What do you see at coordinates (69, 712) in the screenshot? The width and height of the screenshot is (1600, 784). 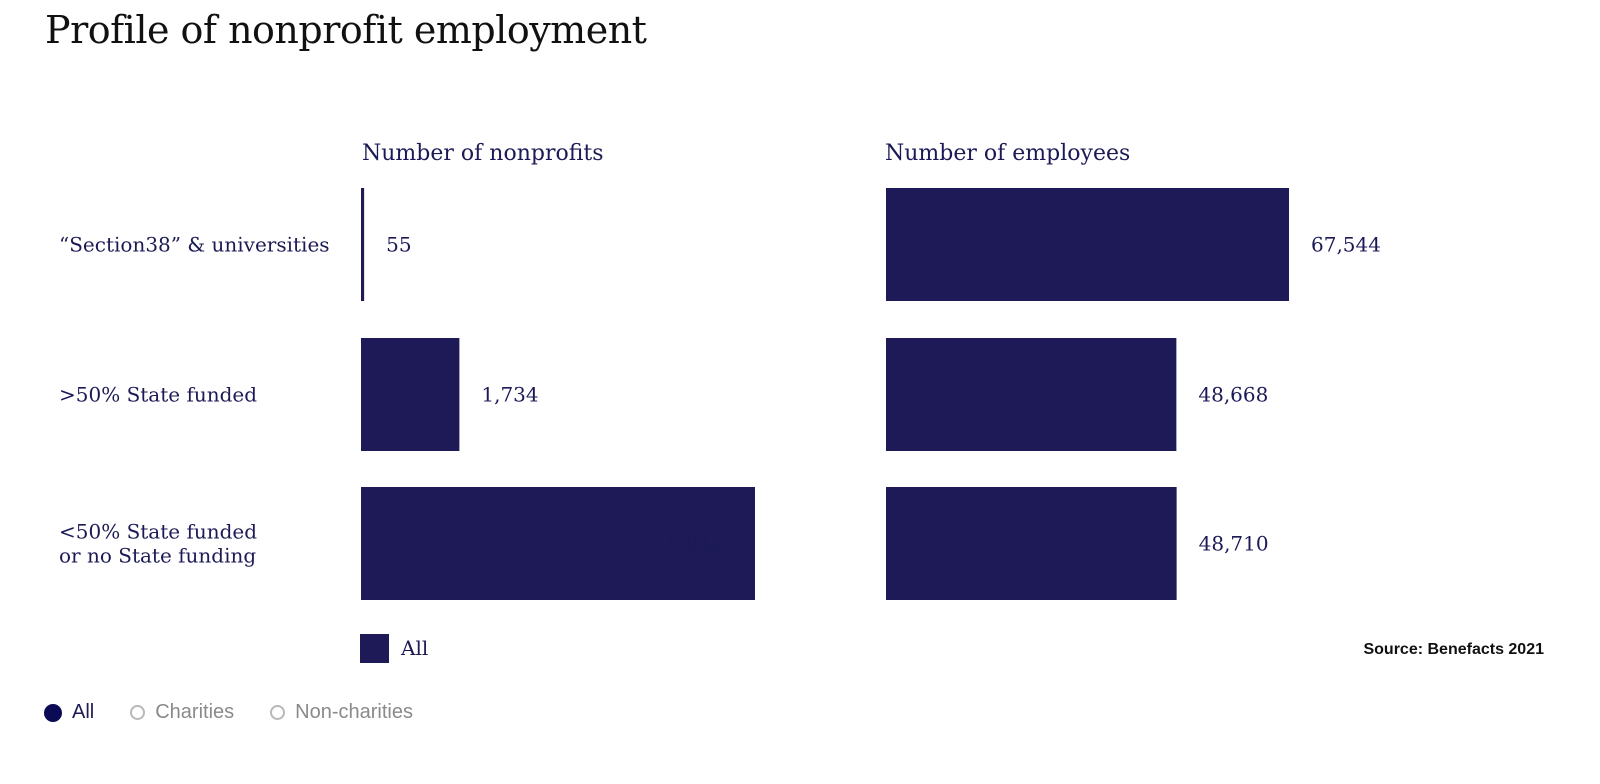 I see `filter-option-all: All` at bounding box center [69, 712].